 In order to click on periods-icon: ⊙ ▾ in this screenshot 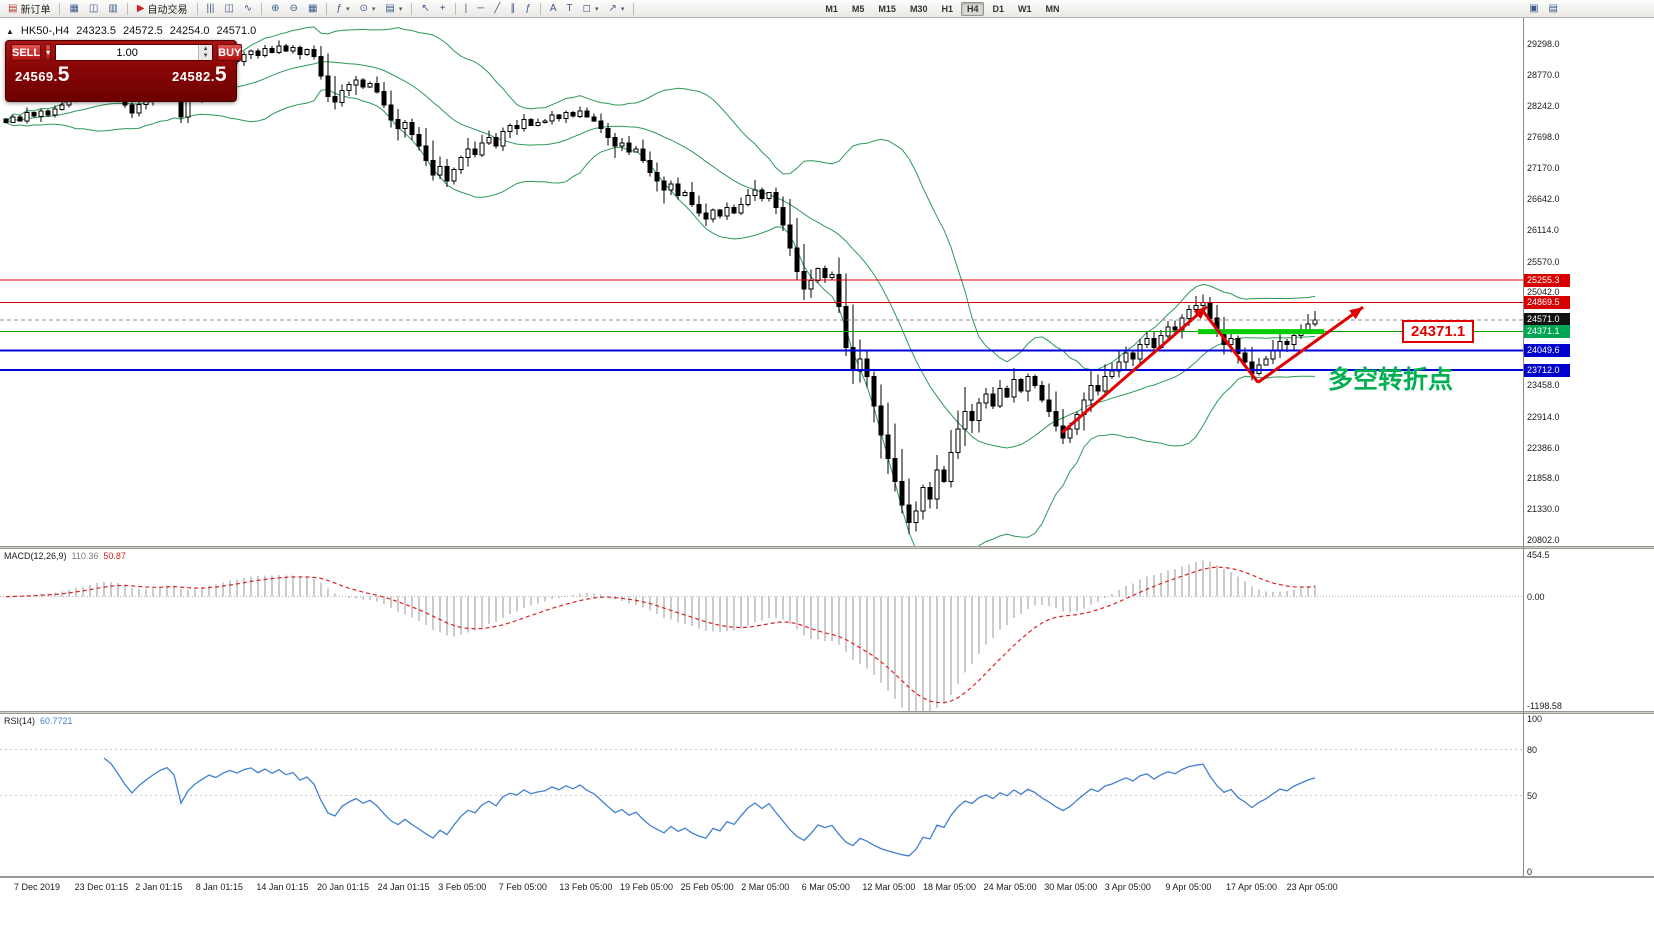, I will do `click(367, 8)`.